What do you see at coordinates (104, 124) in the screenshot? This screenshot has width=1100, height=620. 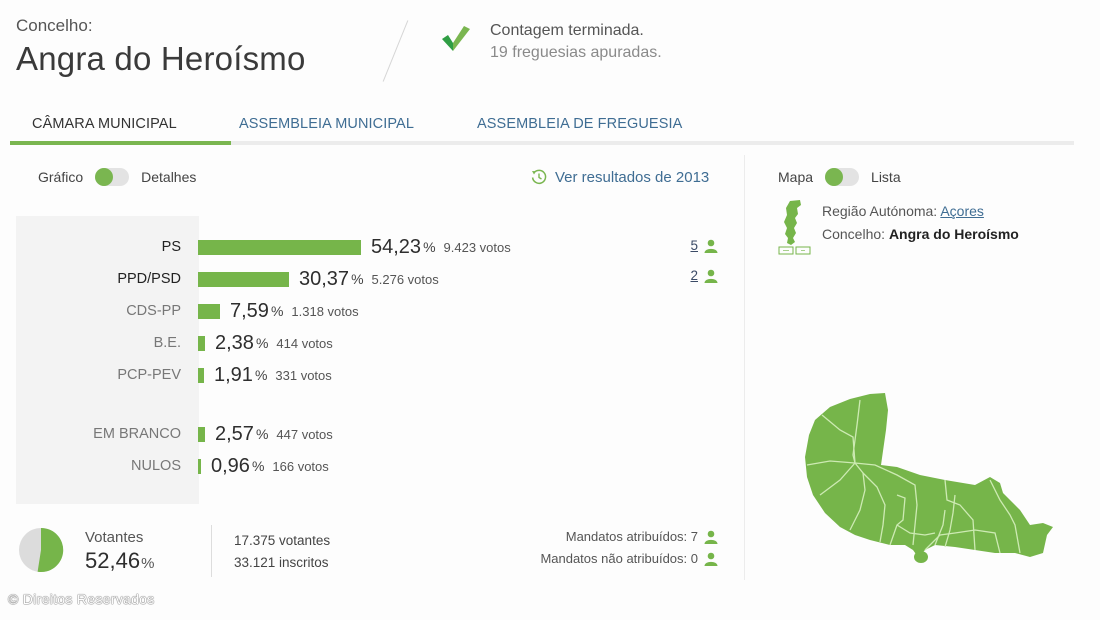 I see `tab-camara-municipal: CÂMARA MUNICIPAL` at bounding box center [104, 124].